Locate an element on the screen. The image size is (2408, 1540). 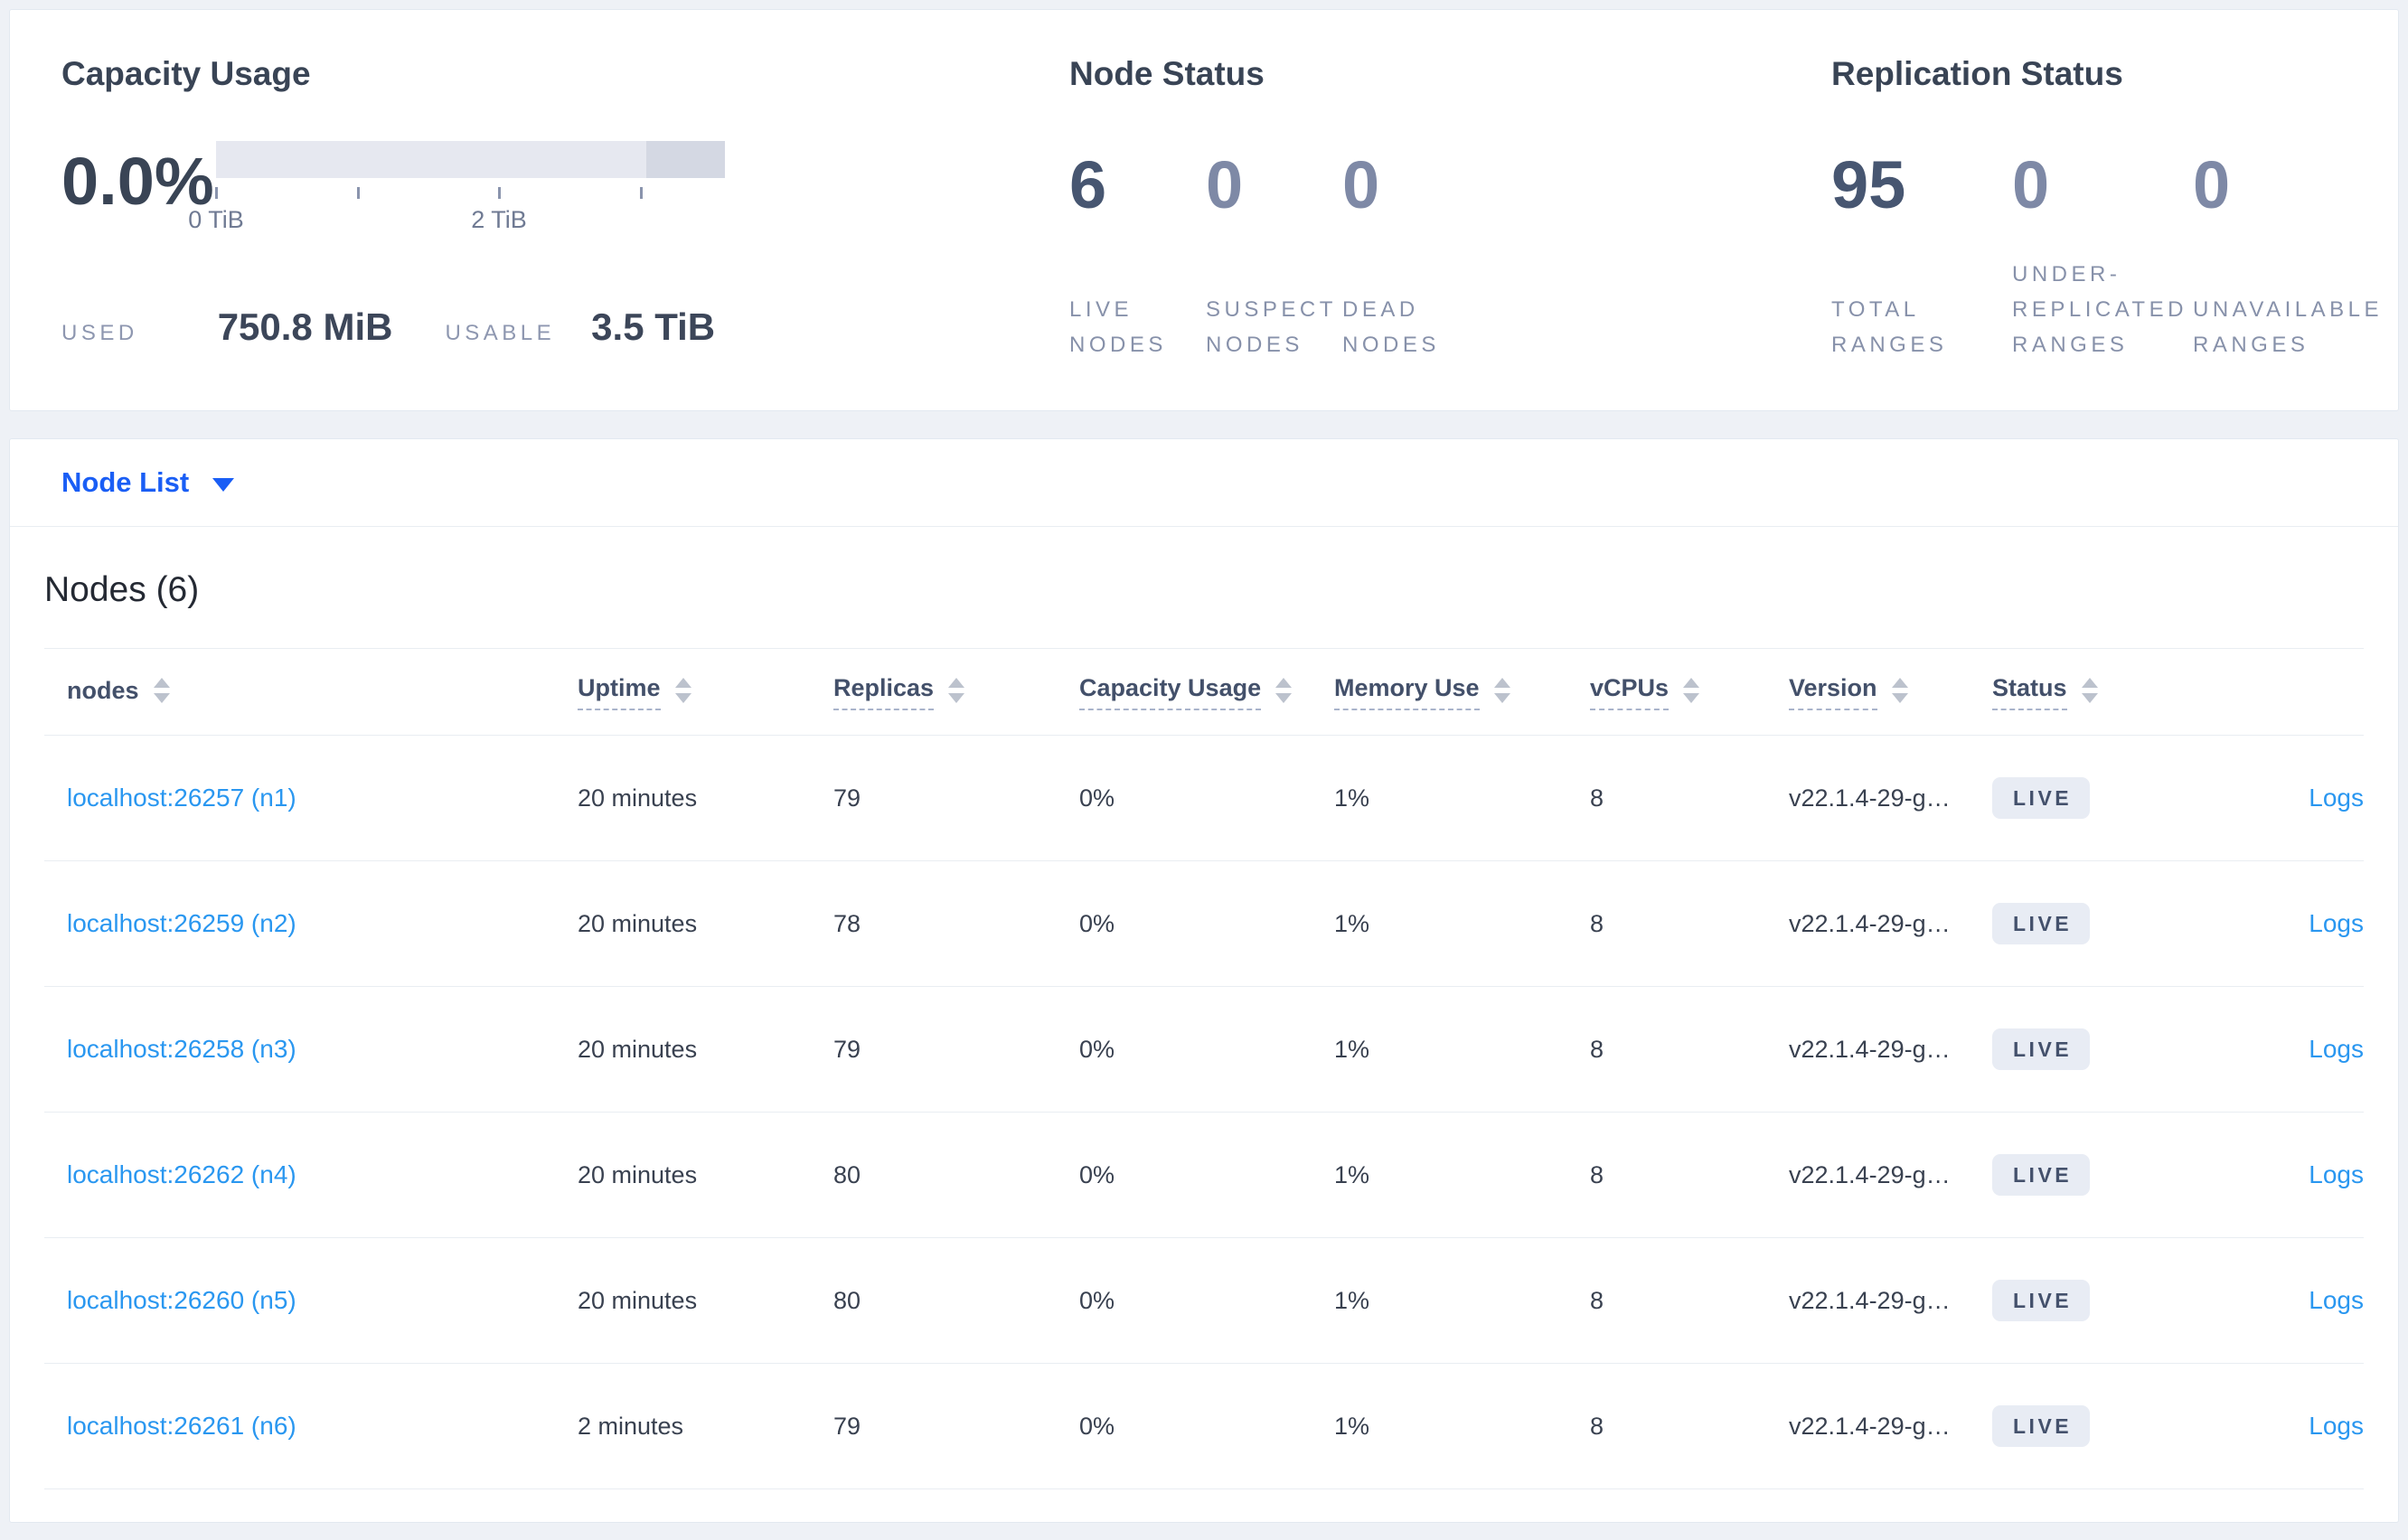
node-status-title: Node Status is located at coordinates (1167, 73).